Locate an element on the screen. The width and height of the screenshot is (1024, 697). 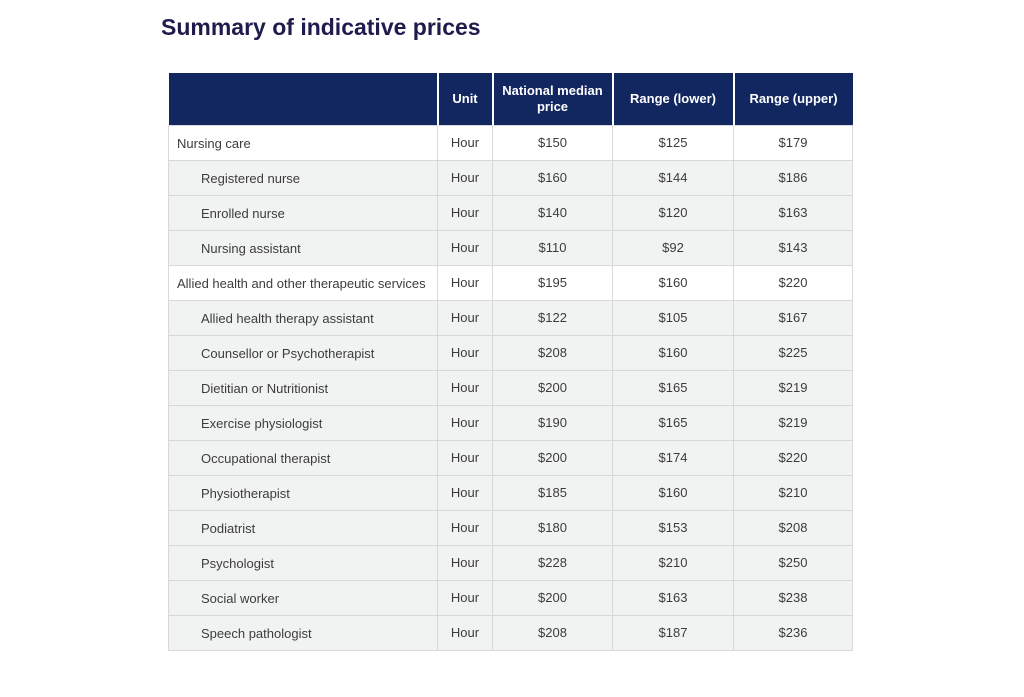
column-header-range-lower: Range (lower) is located at coordinates (672, 99).